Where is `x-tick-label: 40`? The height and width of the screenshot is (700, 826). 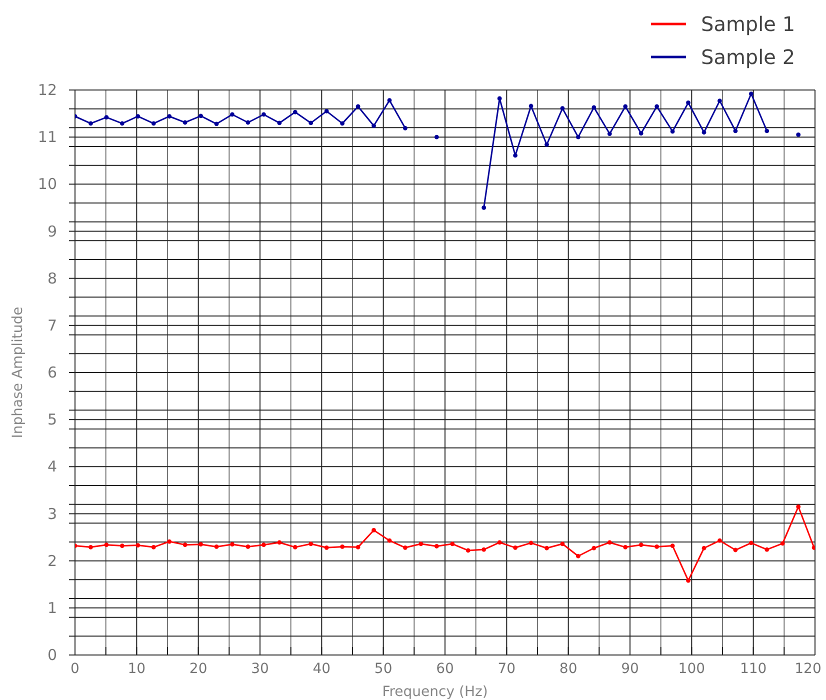
x-tick-label: 40 is located at coordinates (321, 669).